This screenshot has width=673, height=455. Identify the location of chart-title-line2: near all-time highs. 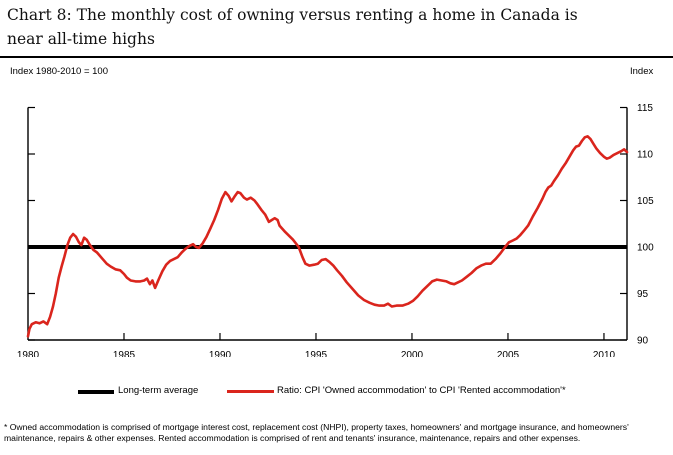
(81, 39).